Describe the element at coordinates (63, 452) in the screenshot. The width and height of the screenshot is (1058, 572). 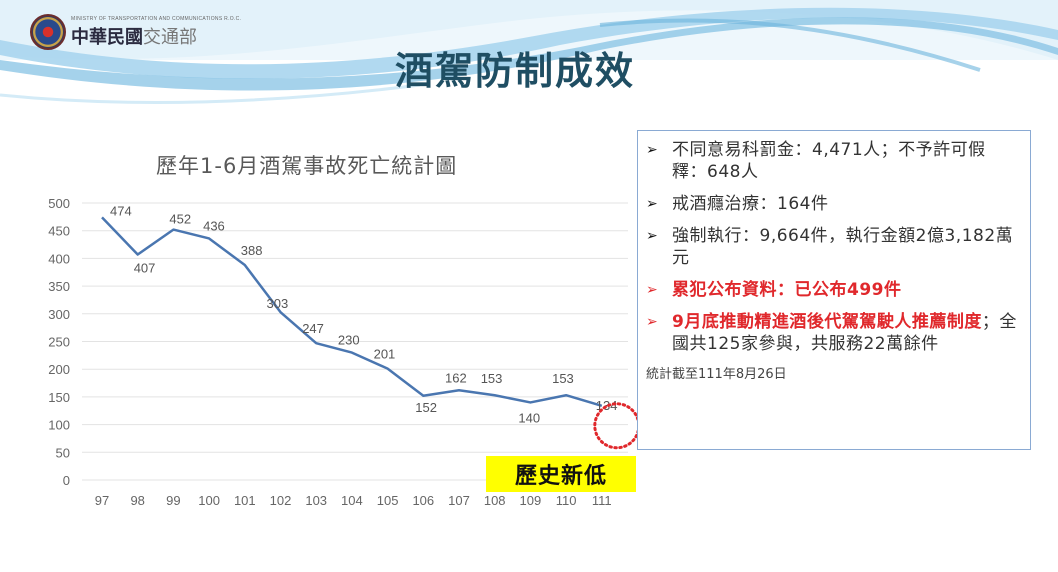
I see `y-tick-label: 50` at that location.